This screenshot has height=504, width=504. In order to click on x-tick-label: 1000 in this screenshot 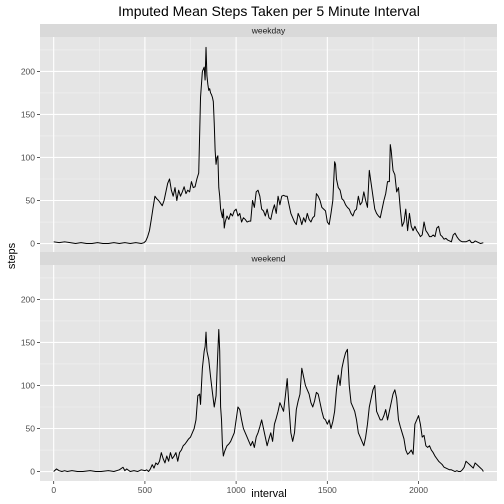, I will do `click(236, 490)`.